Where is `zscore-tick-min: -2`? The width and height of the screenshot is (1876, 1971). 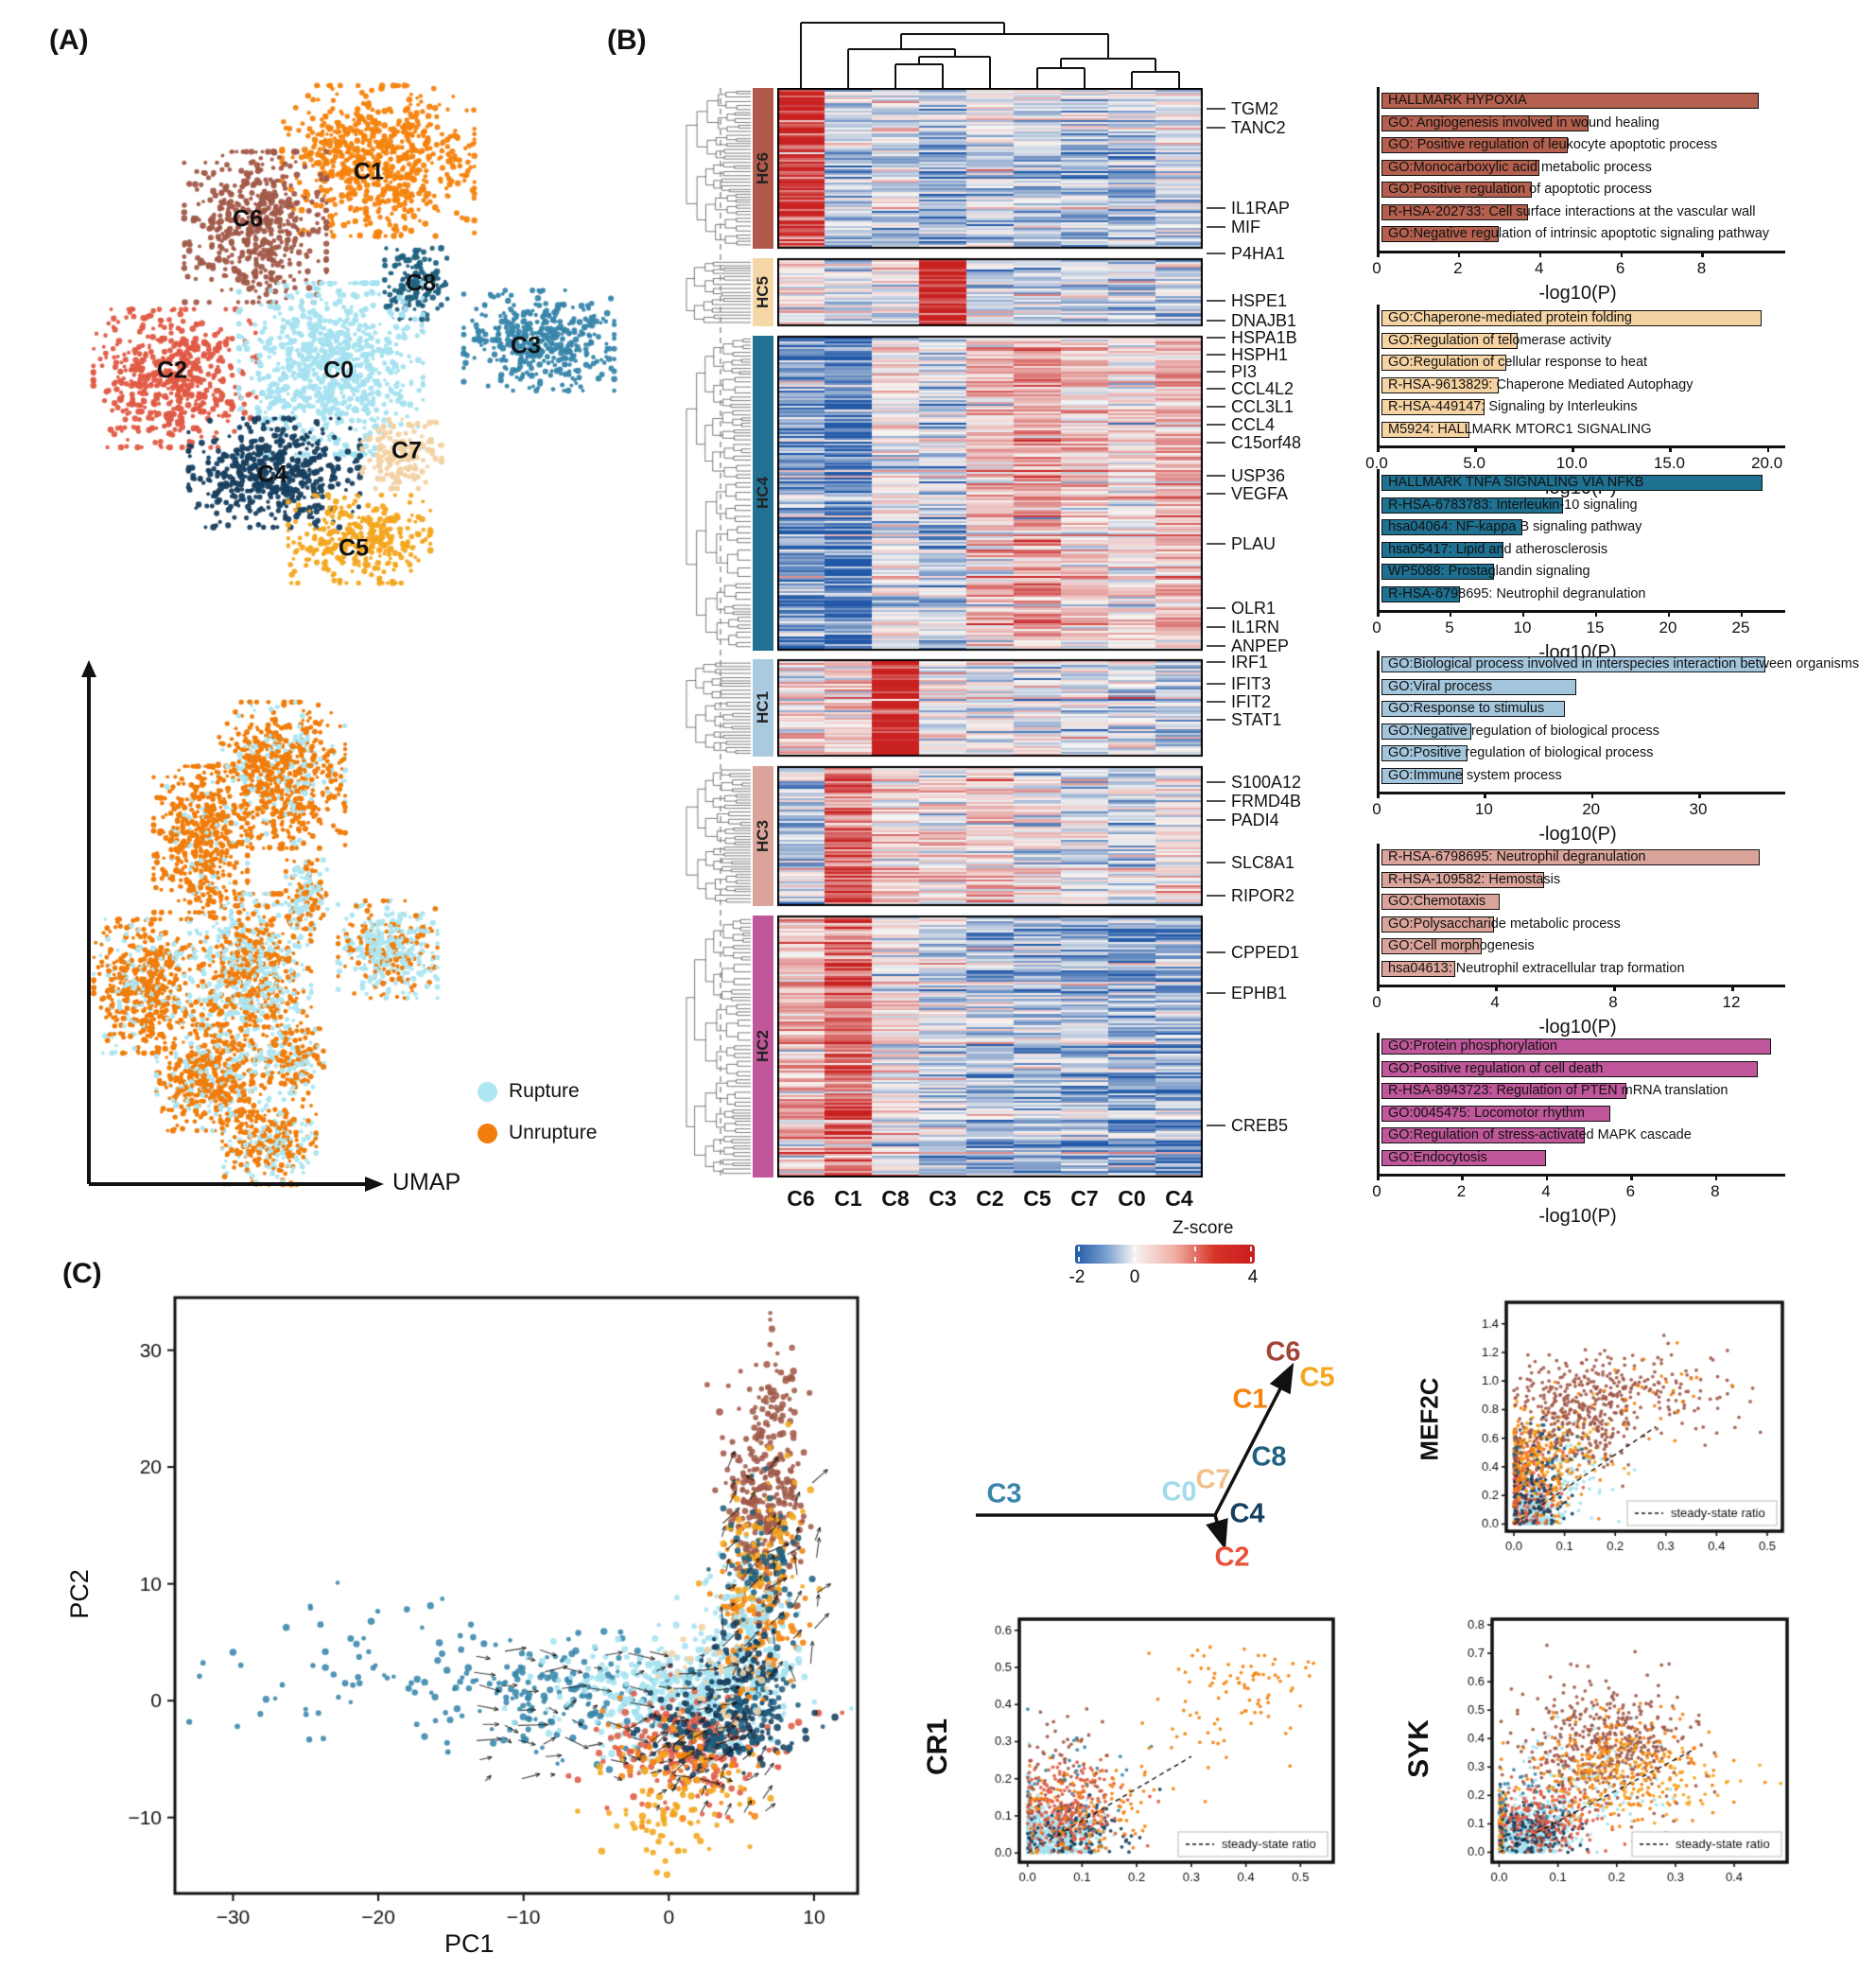
zscore-tick-min: -2 is located at coordinates (1077, 1277).